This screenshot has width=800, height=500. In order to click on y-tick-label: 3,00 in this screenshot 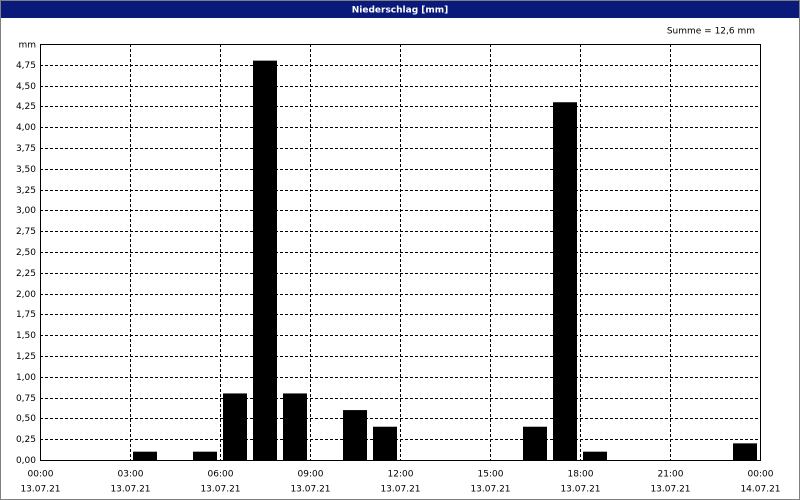, I will do `click(26, 211)`.